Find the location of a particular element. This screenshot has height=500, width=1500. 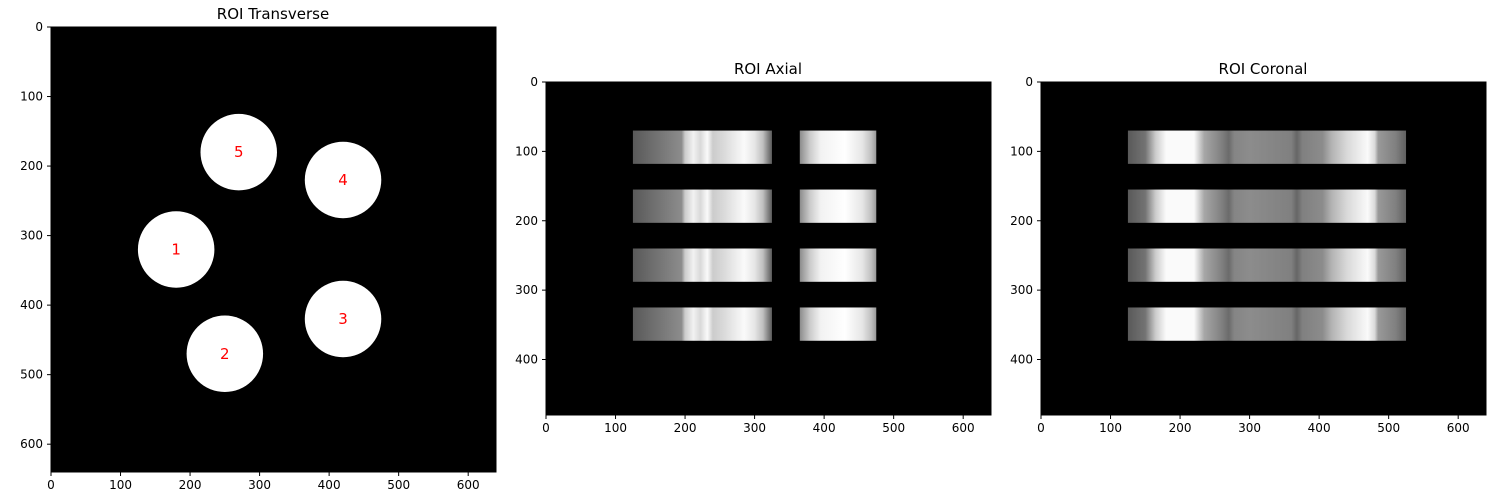

chart-title: ROI Coronal is located at coordinates (1263, 69).